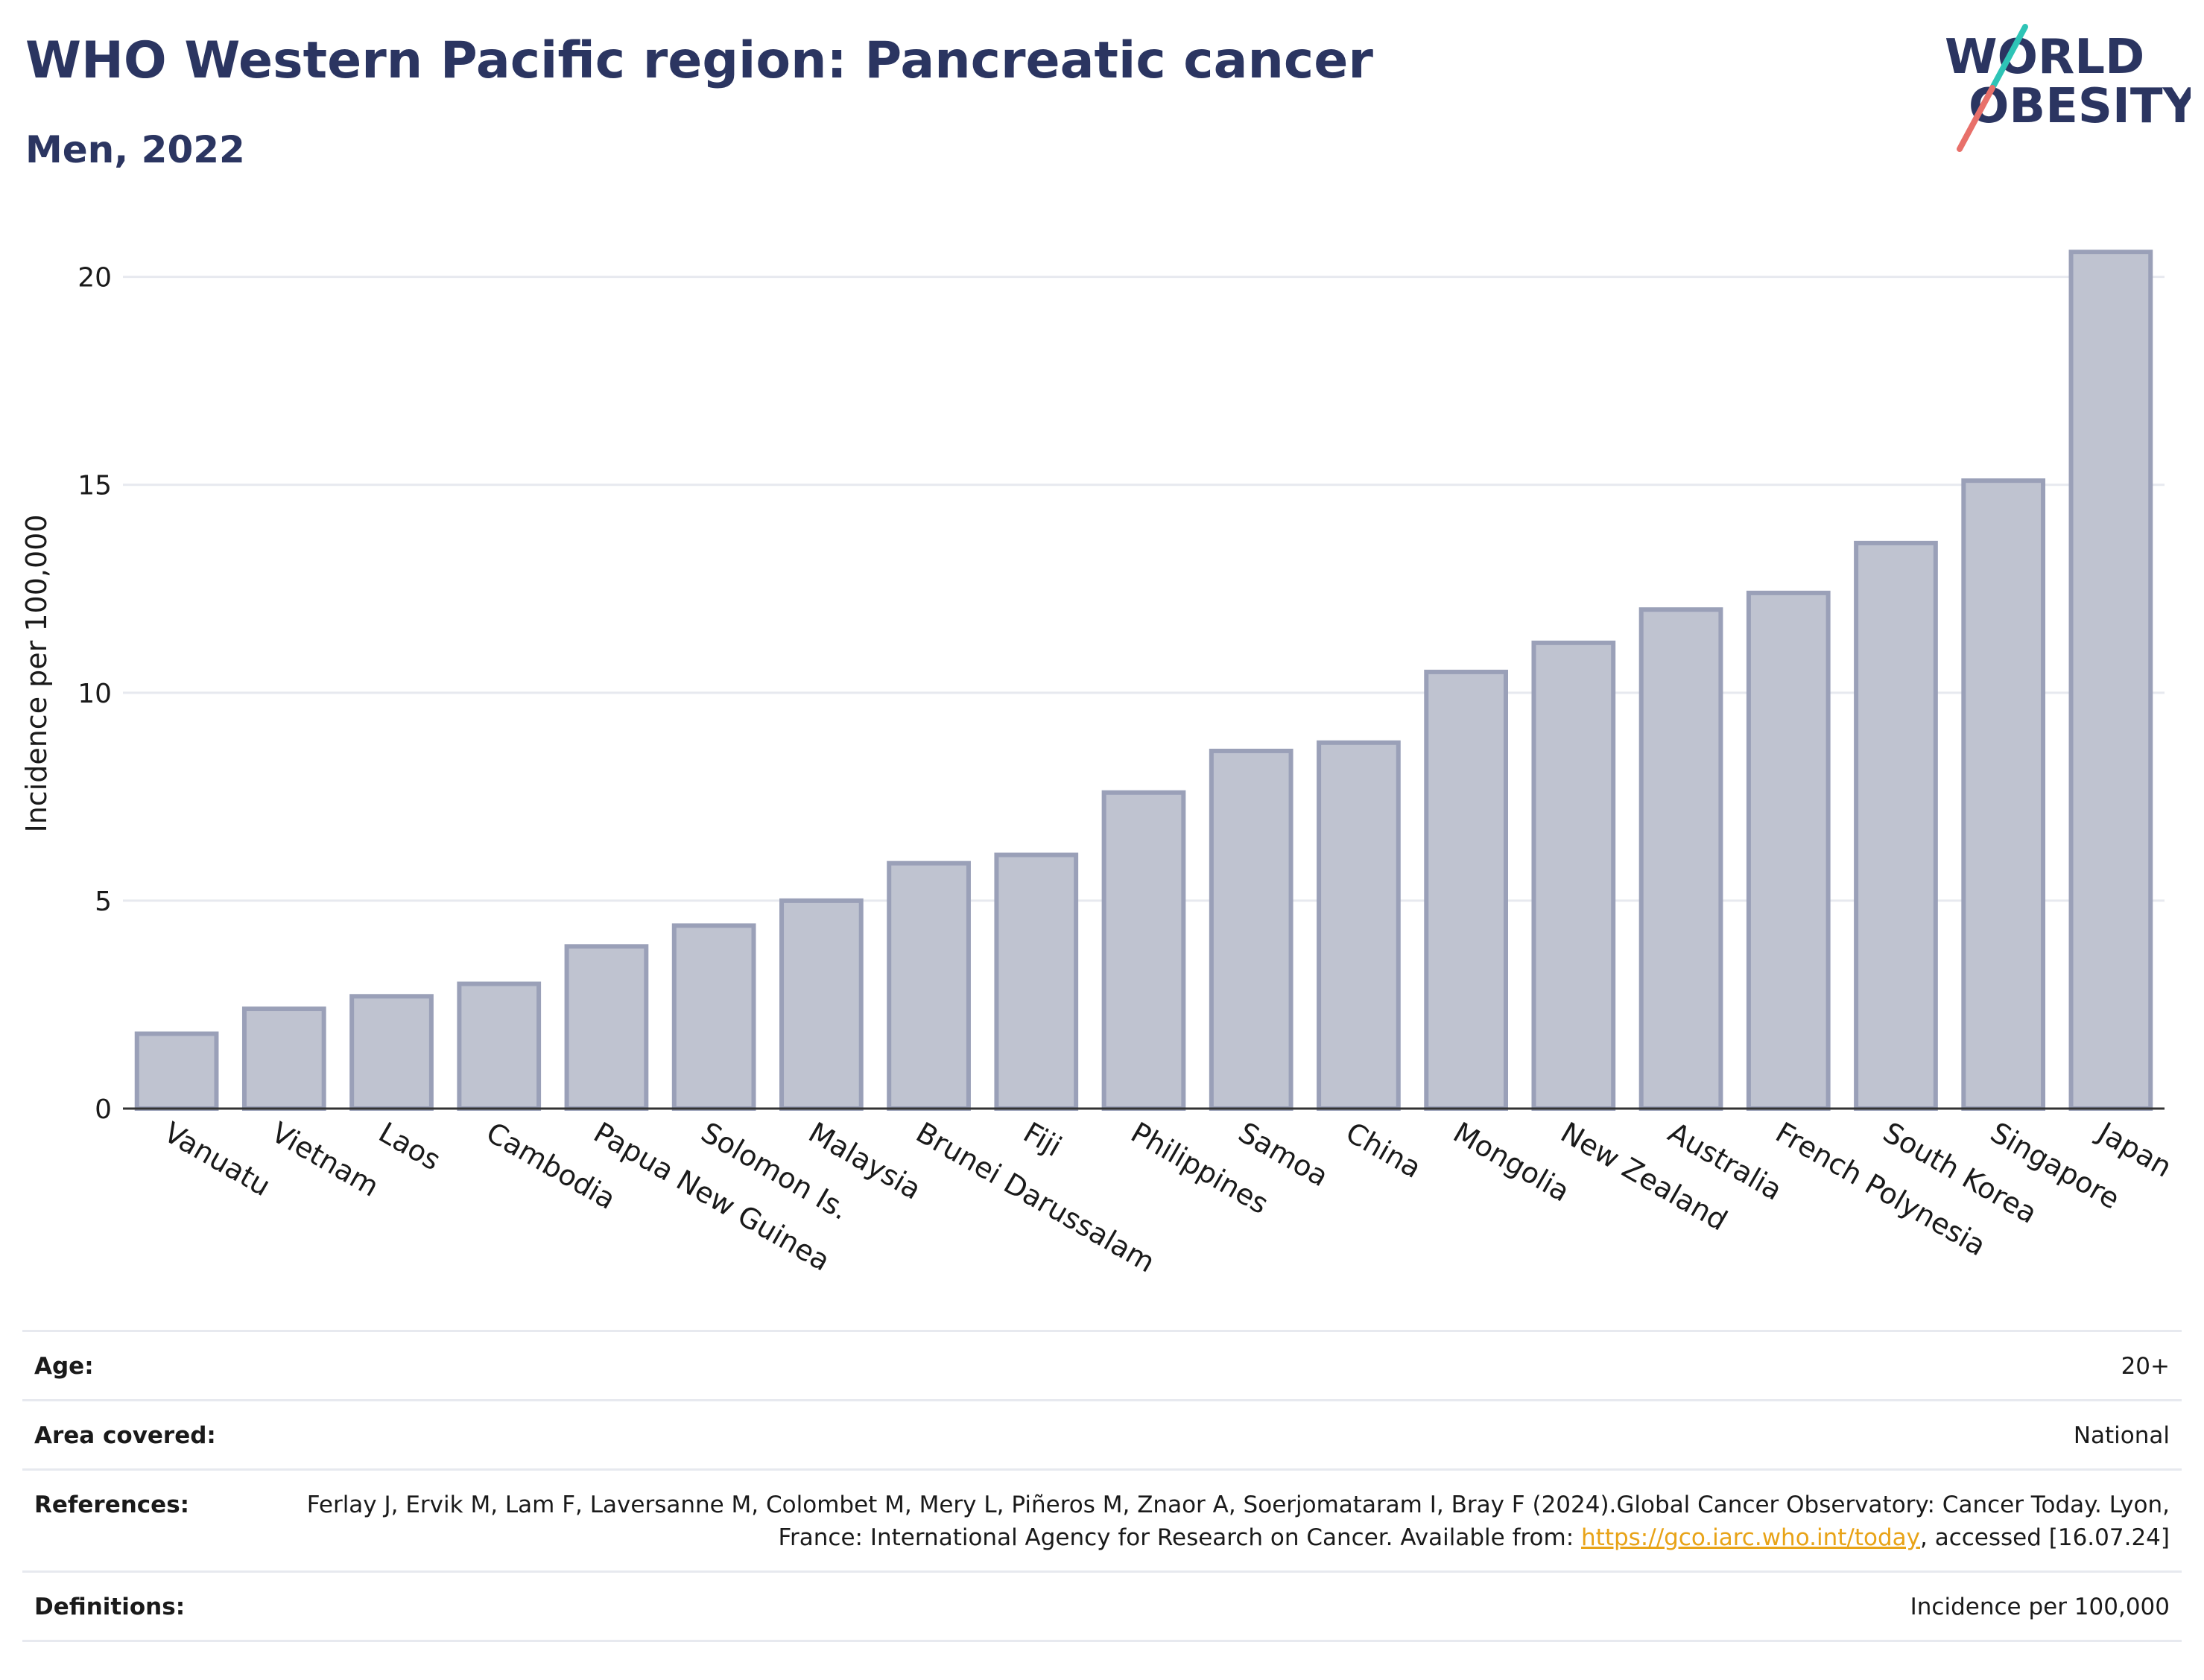 This screenshot has width=2204, height=1680. I want to click on x-tick-label: Japan, so click(2134, 1149).